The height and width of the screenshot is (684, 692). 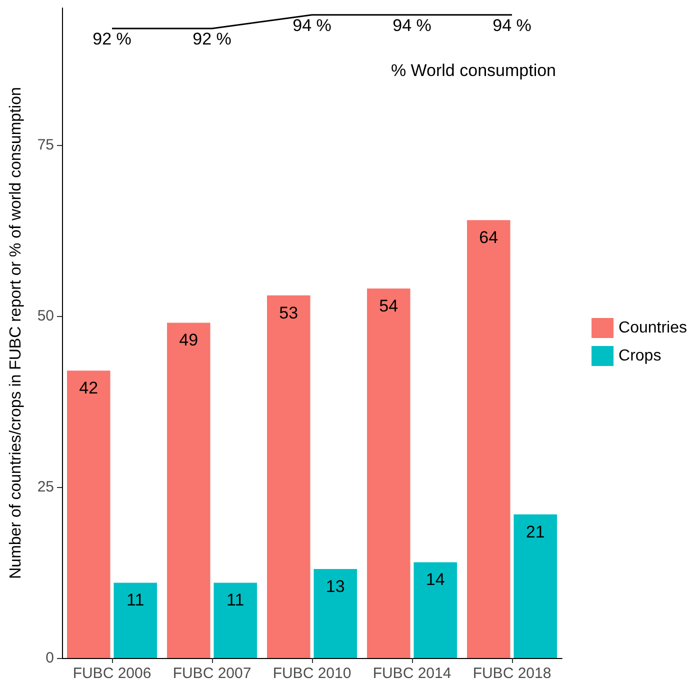 I want to click on y-tick-label: 75, so click(x=45, y=145).